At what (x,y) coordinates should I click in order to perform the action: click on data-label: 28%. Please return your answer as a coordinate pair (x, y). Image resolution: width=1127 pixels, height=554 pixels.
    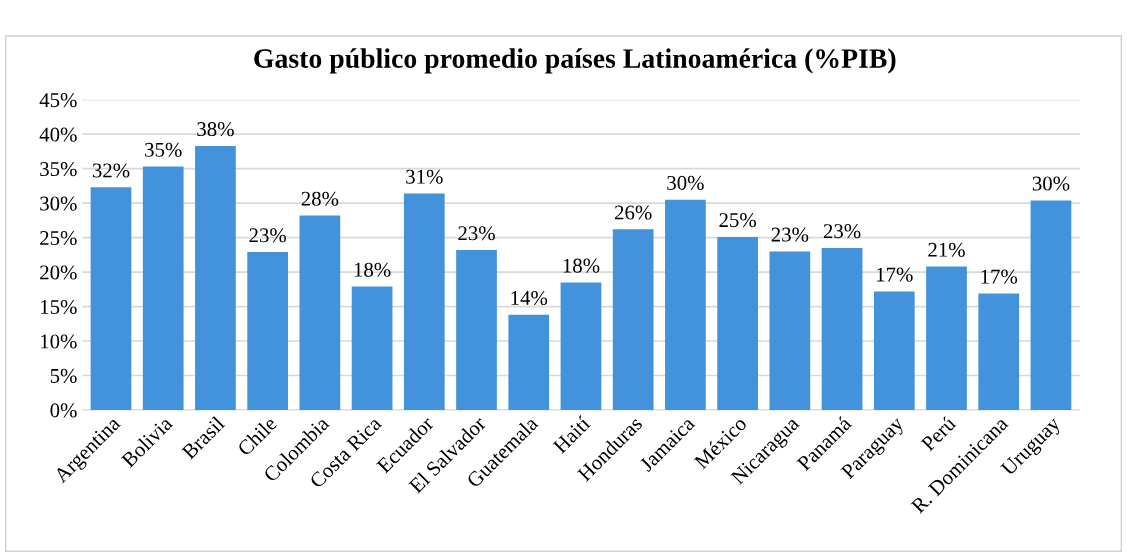
    Looking at the image, I should click on (320, 198).